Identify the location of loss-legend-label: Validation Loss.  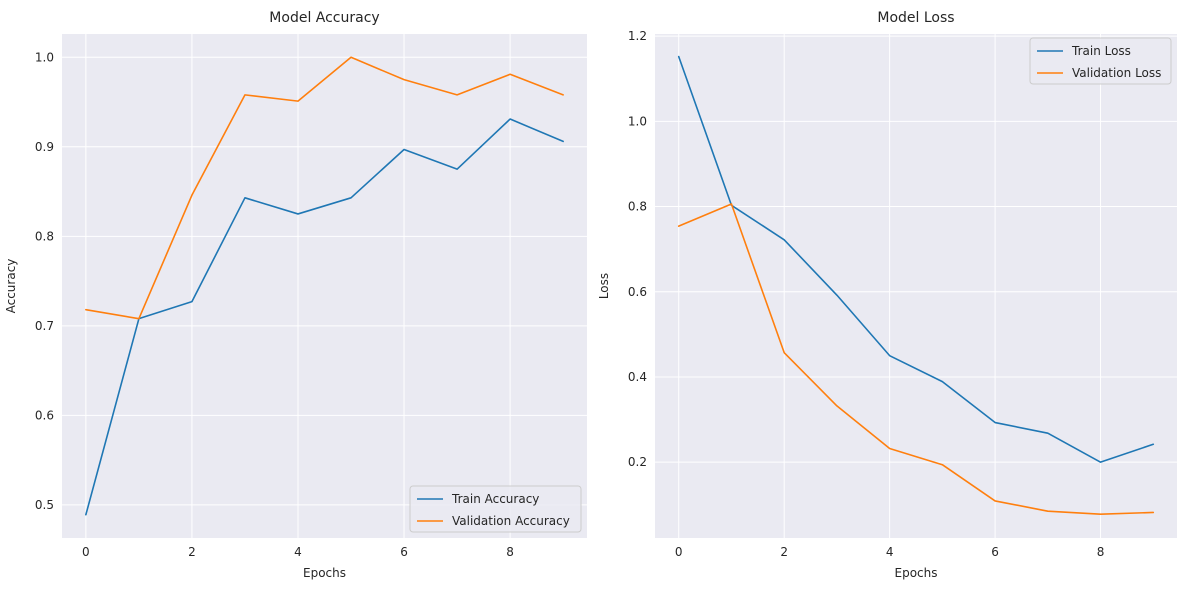
(1116, 73).